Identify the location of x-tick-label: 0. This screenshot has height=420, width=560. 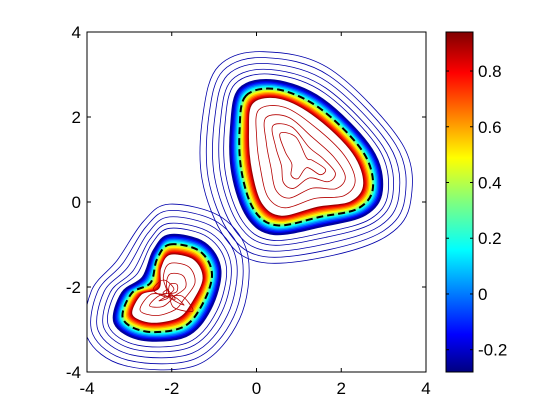
(256, 388).